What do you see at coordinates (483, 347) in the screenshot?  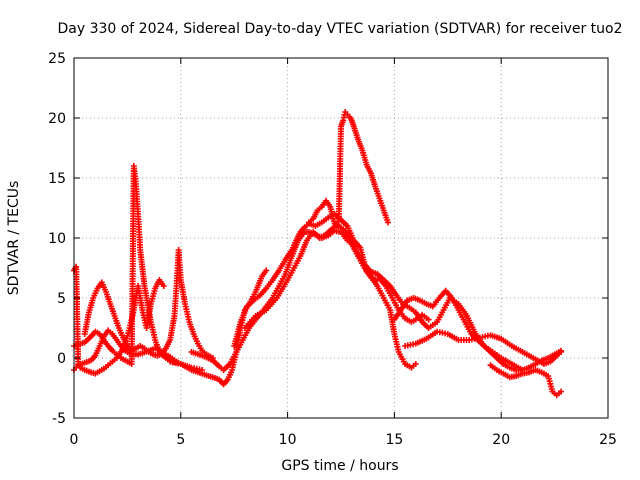 I see `series-sat-k` at bounding box center [483, 347].